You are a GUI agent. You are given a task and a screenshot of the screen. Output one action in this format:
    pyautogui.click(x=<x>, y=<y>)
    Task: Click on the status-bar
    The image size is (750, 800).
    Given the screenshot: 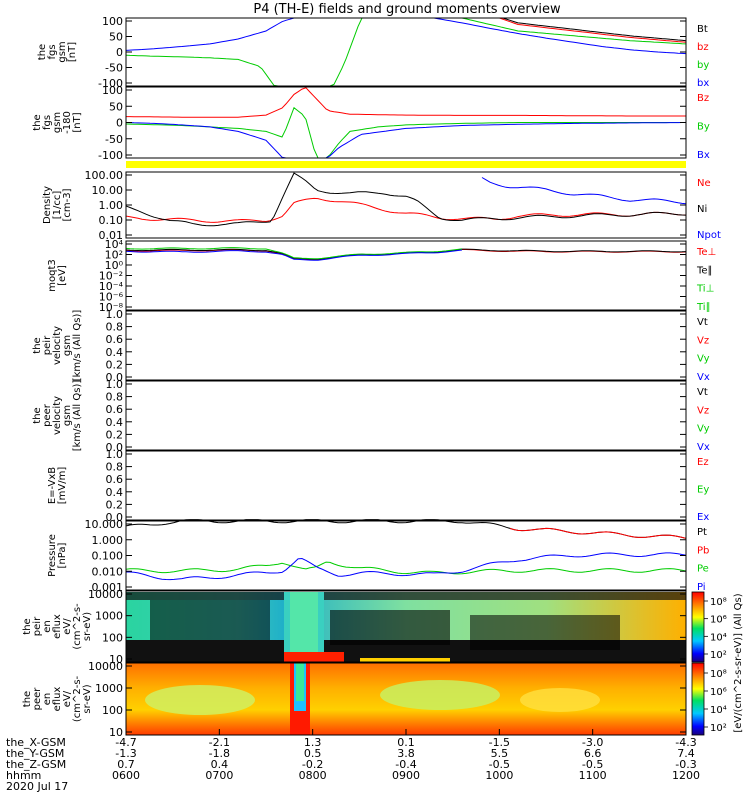 What is the action you would take?
    pyautogui.click(x=406, y=164)
    